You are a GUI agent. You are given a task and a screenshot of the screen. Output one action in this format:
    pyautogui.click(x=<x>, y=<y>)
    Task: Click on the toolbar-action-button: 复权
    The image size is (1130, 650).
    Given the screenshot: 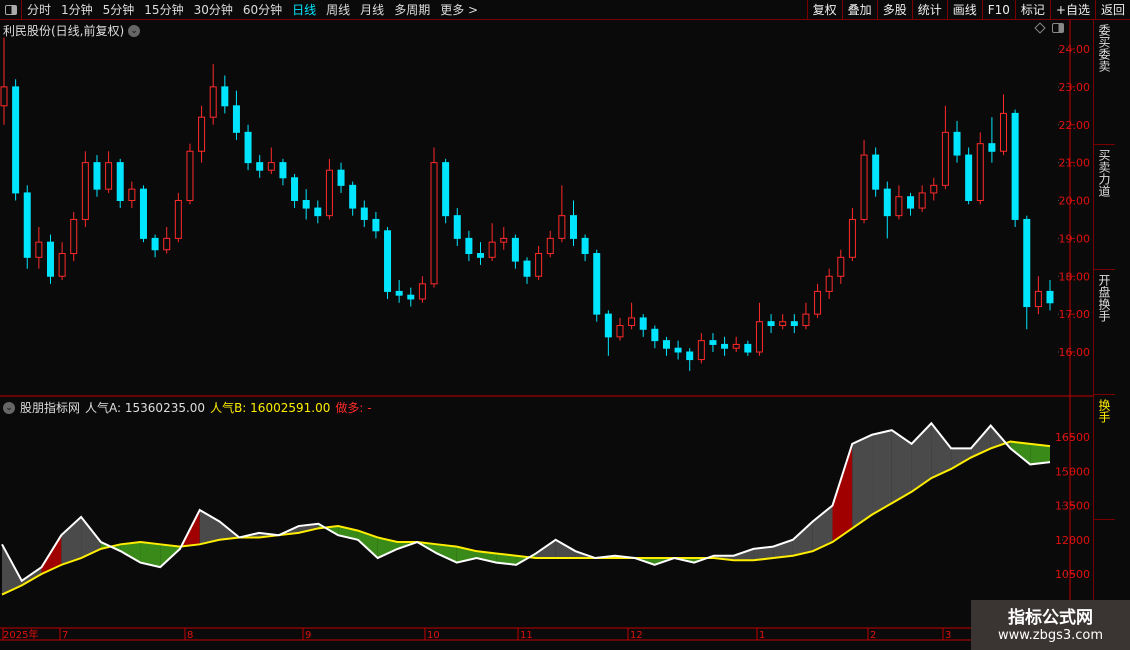 What is the action you would take?
    pyautogui.click(x=824, y=10)
    